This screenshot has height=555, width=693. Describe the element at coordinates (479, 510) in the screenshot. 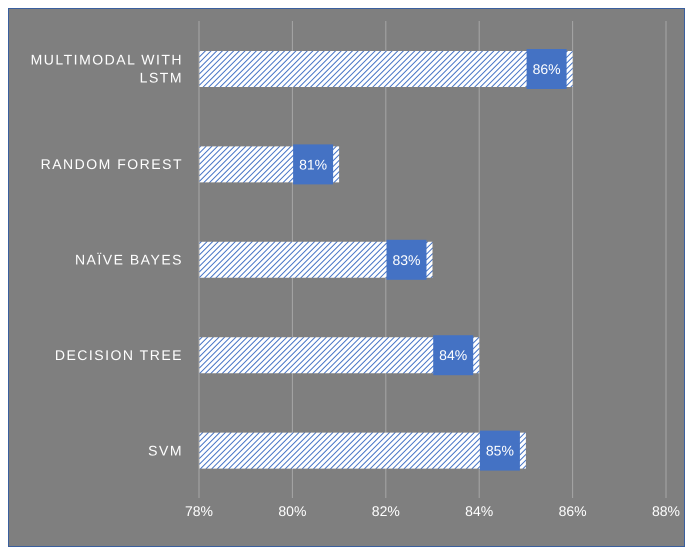

I see `x-tick-label: 84%` at that location.